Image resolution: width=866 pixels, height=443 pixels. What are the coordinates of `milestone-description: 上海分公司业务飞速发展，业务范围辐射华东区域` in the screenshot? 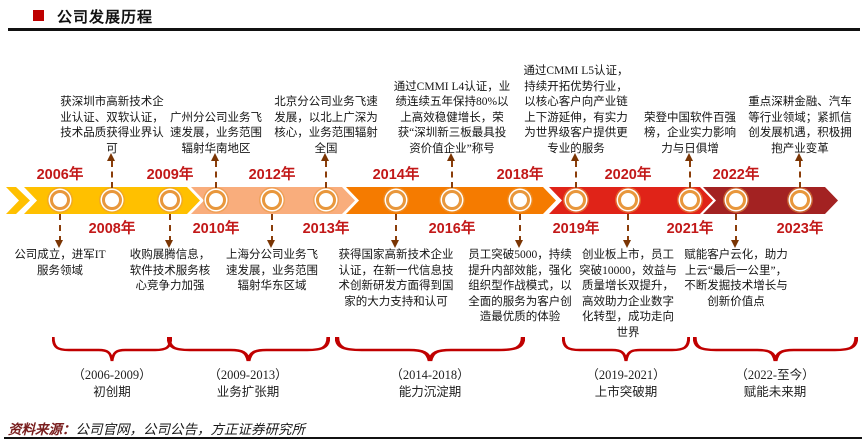 It's located at (272, 270).